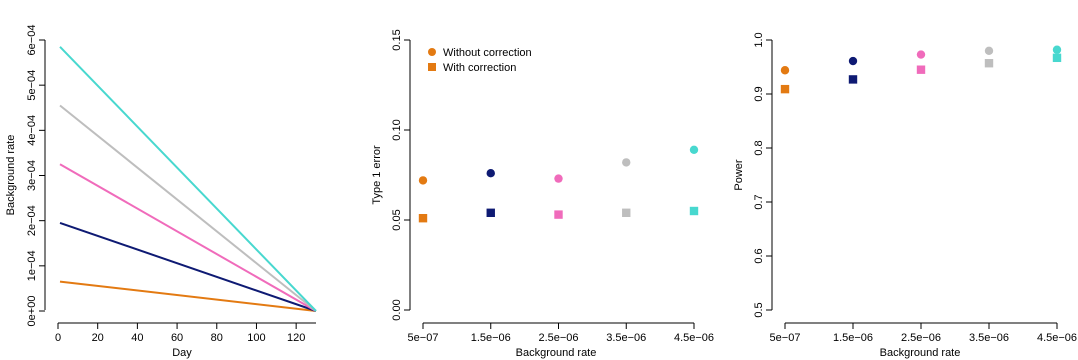  Describe the element at coordinates (32, 130) in the screenshot. I see `y-tick-label: 4e−04` at that location.